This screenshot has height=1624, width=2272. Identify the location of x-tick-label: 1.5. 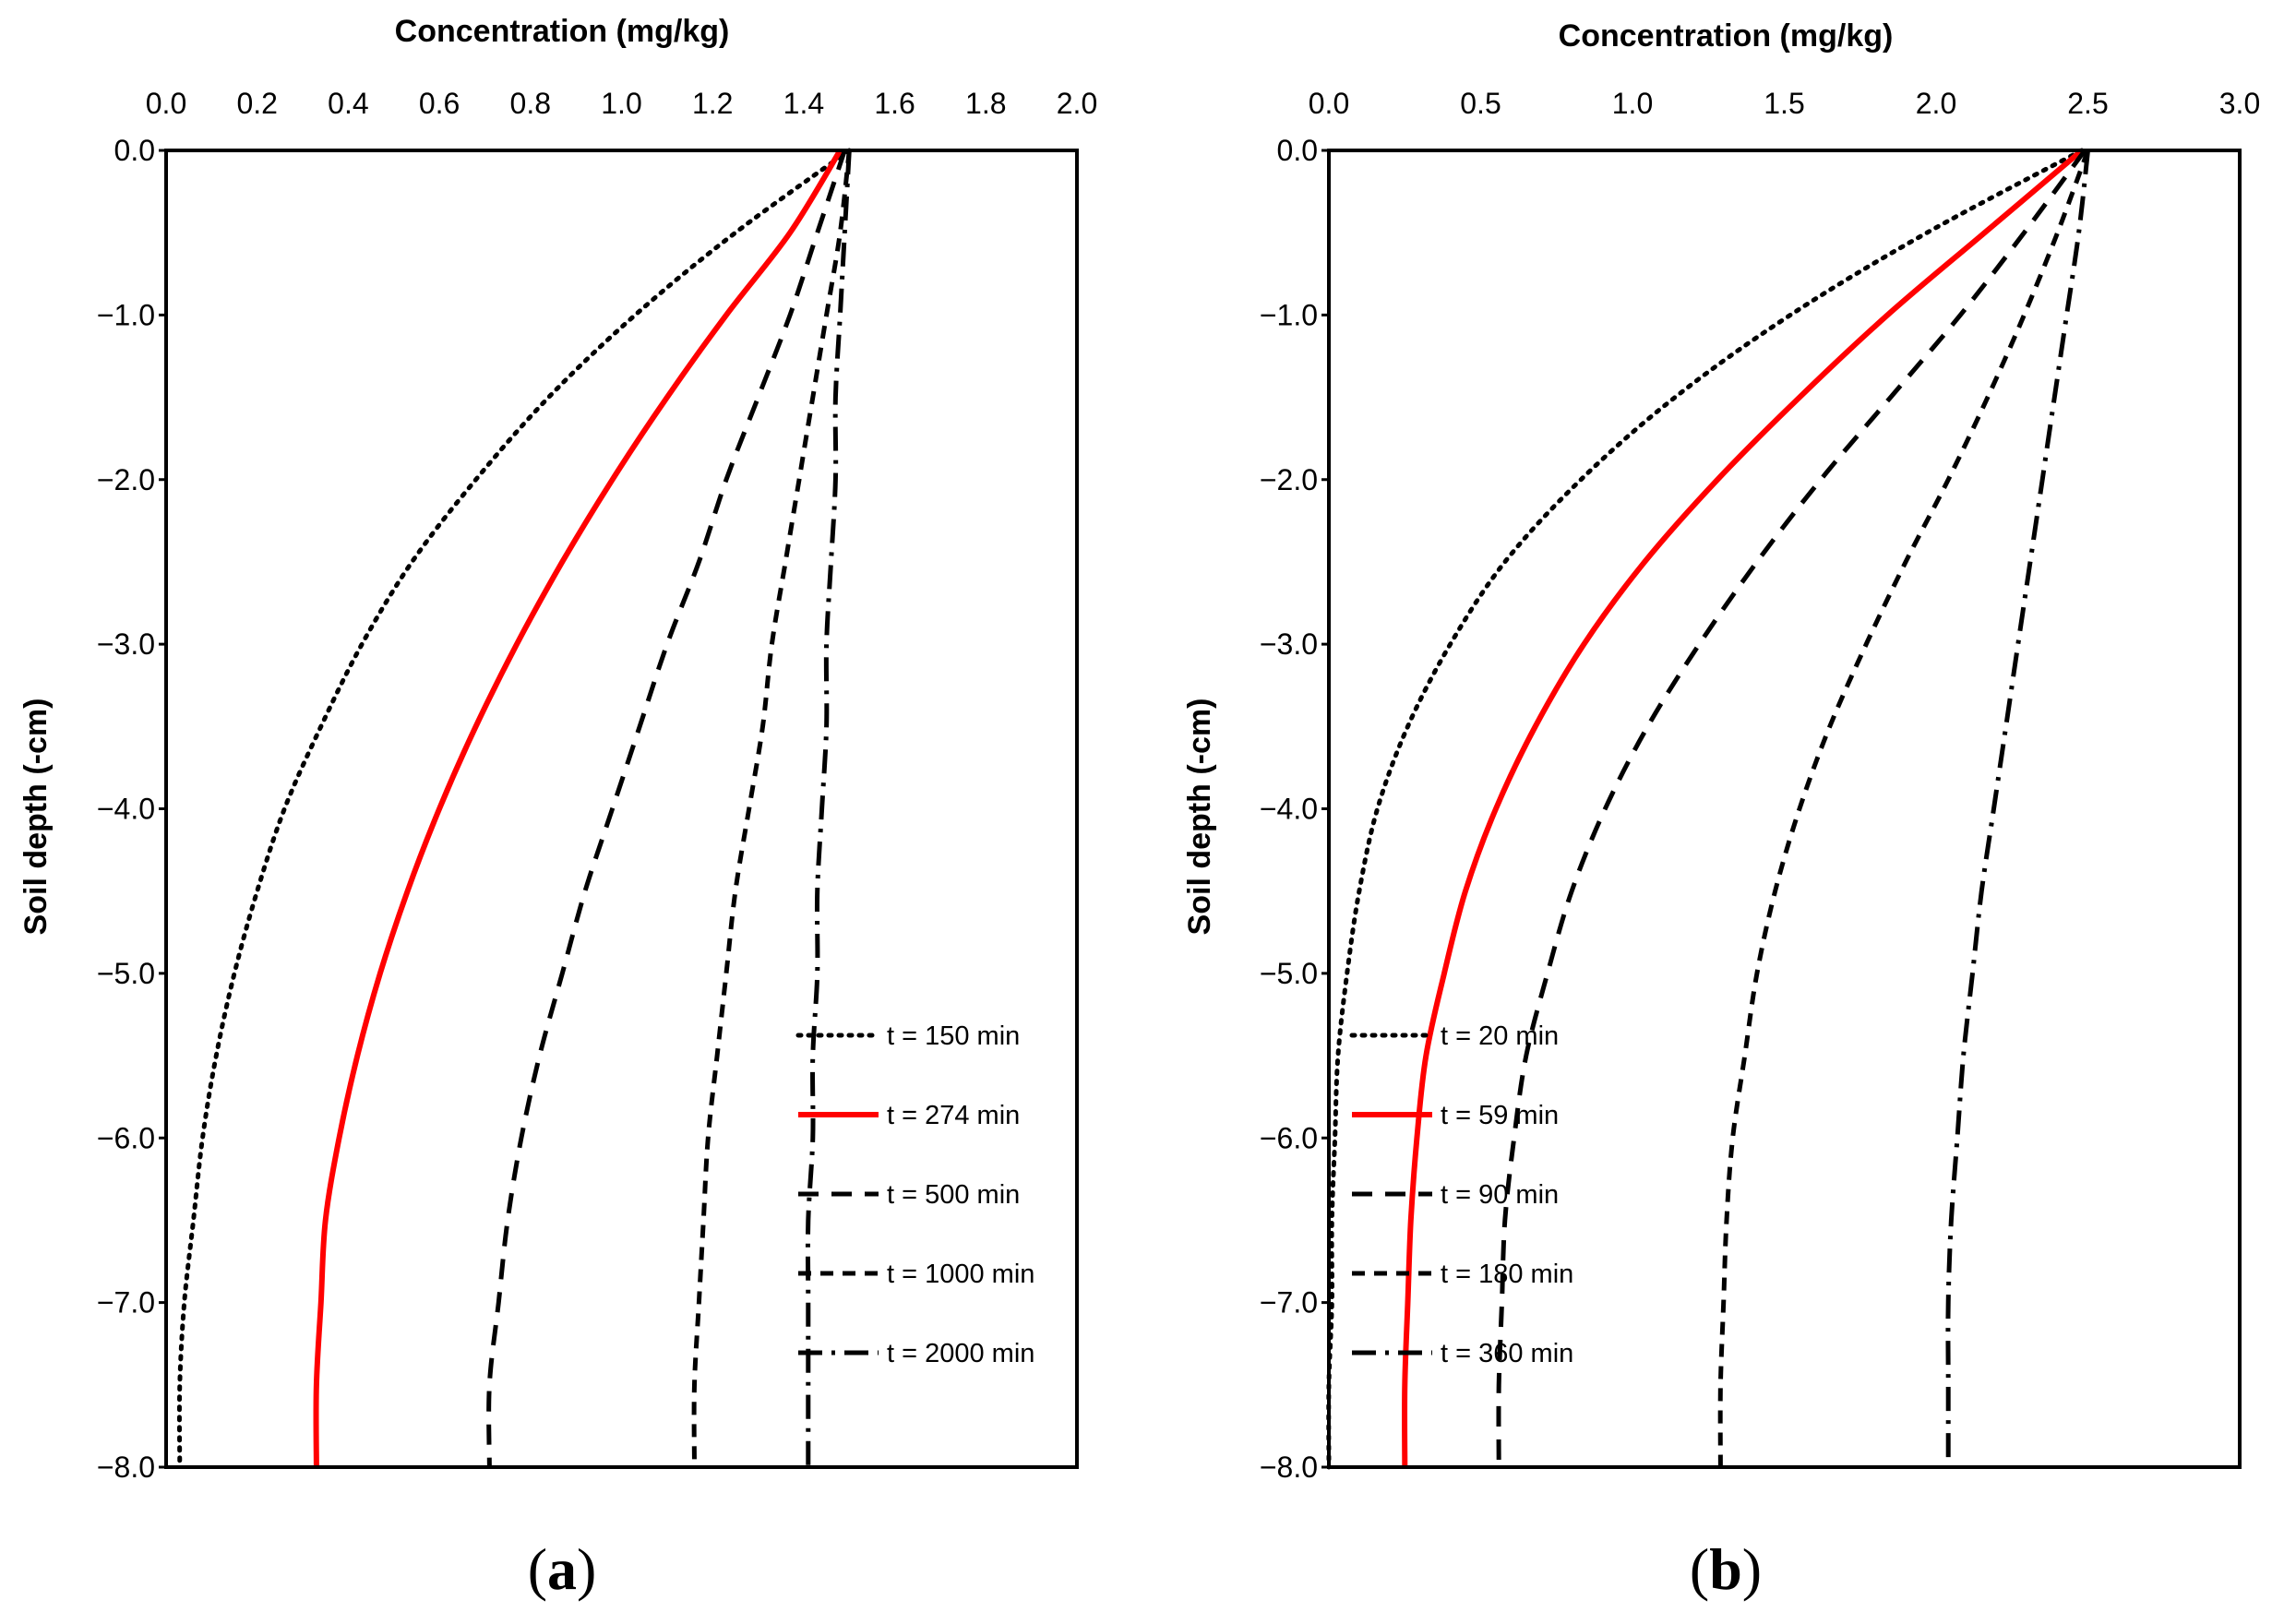
(1784, 103).